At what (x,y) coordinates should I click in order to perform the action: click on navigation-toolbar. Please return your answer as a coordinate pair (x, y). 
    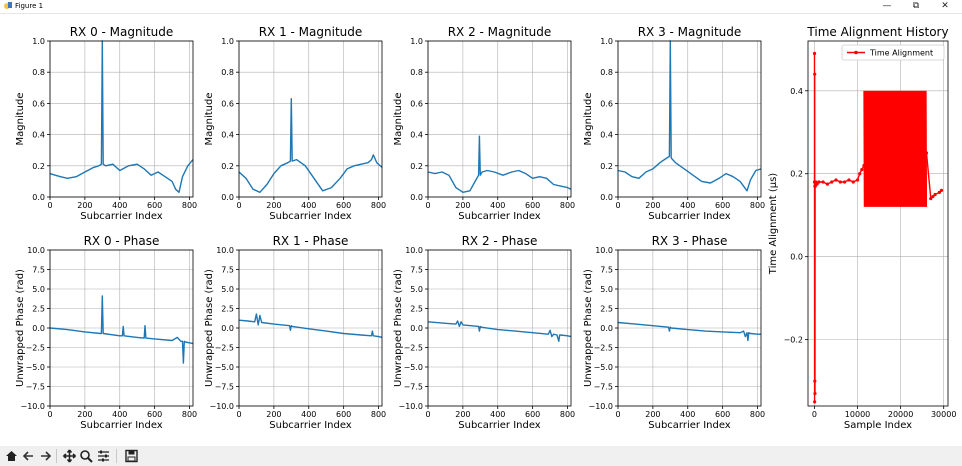
    Looking at the image, I should click on (481, 456).